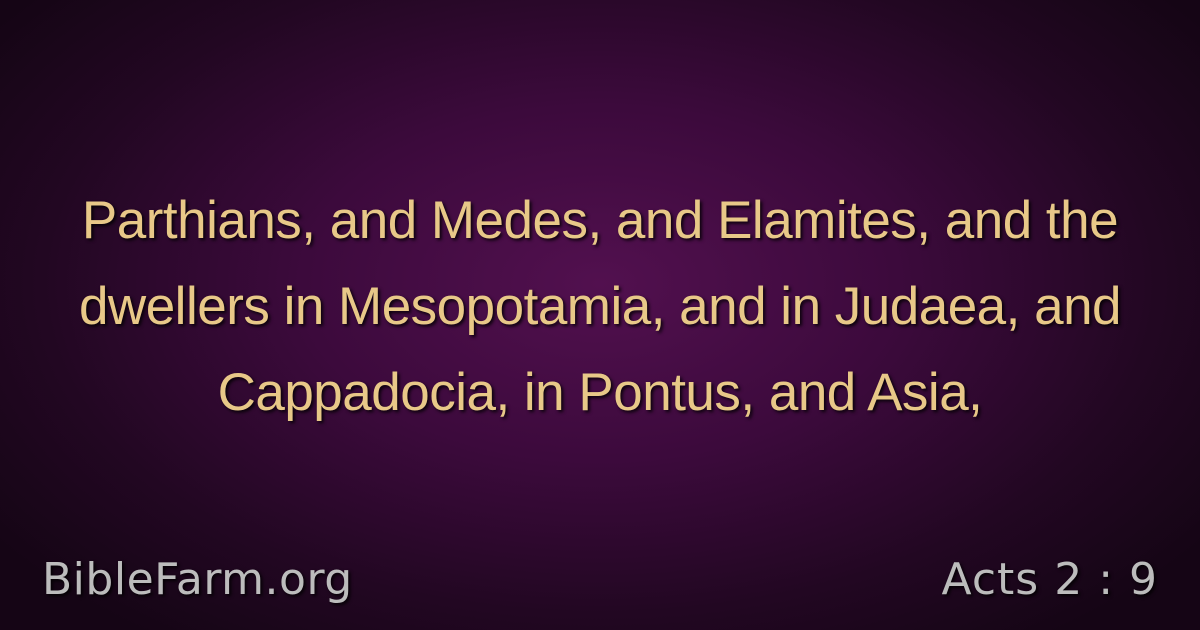 The height and width of the screenshot is (630, 1200). I want to click on site-name: BibleFarm.org, so click(197, 579).